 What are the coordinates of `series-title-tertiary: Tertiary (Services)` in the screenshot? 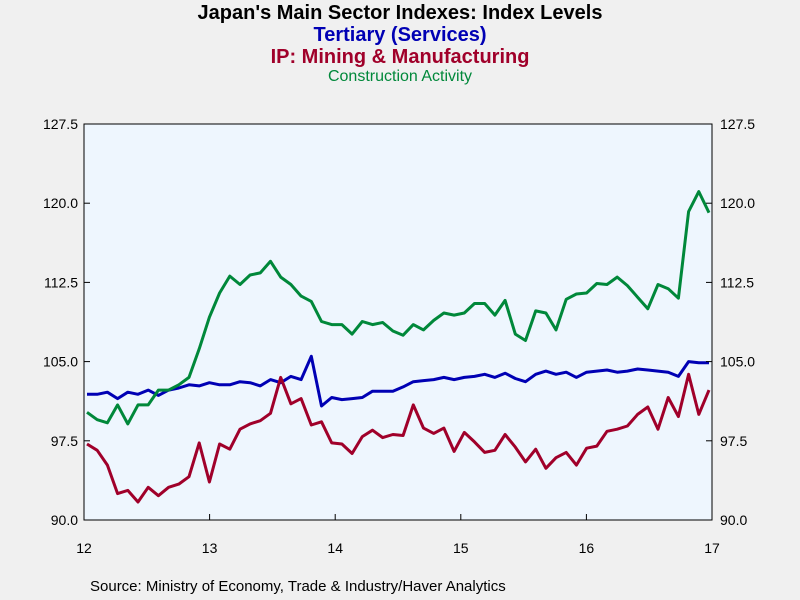 It's located at (400, 35).